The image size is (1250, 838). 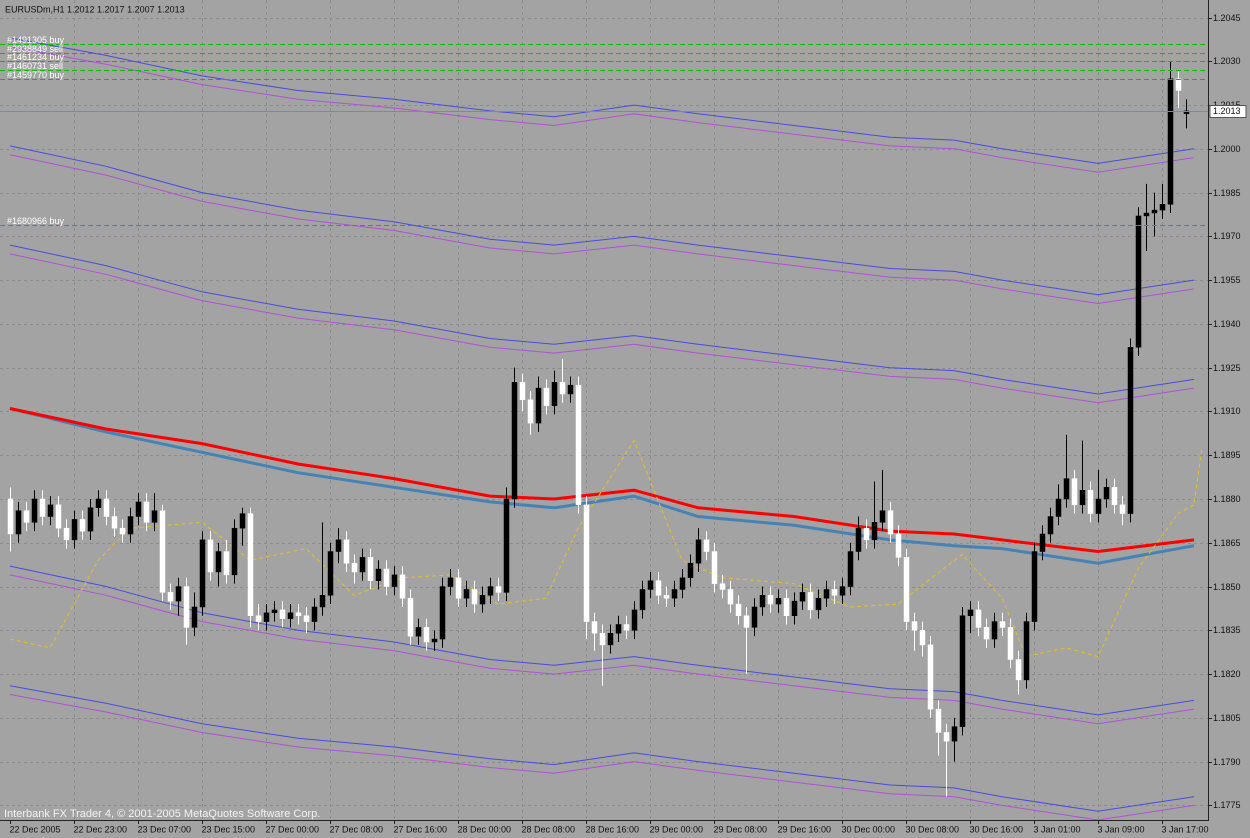 What do you see at coordinates (165, 829) in the screenshot?
I see `x-tick-label: 23 Dec 07:00` at bounding box center [165, 829].